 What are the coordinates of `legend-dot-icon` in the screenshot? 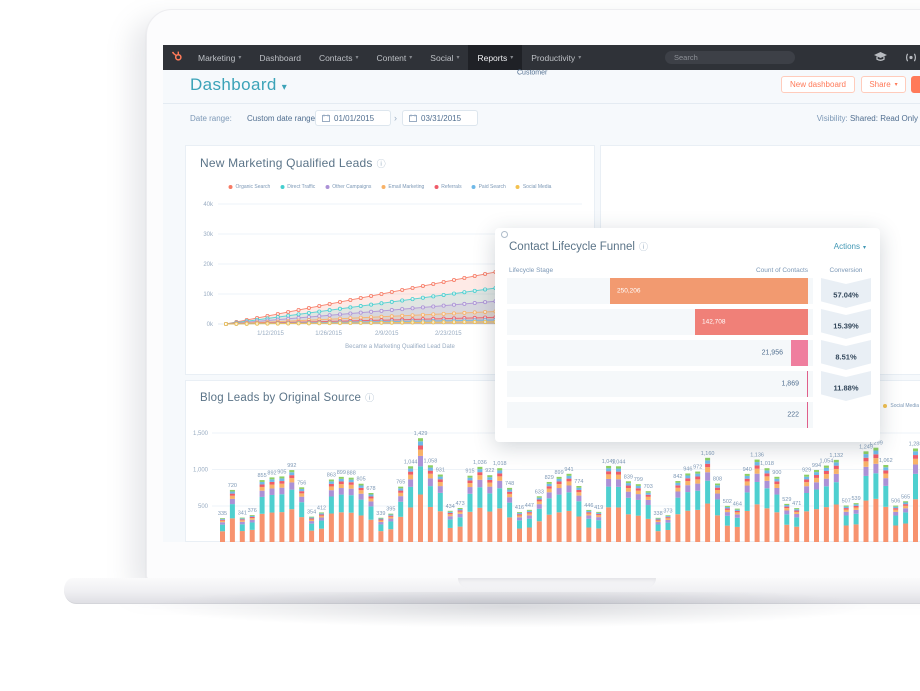 It's located at (517, 187).